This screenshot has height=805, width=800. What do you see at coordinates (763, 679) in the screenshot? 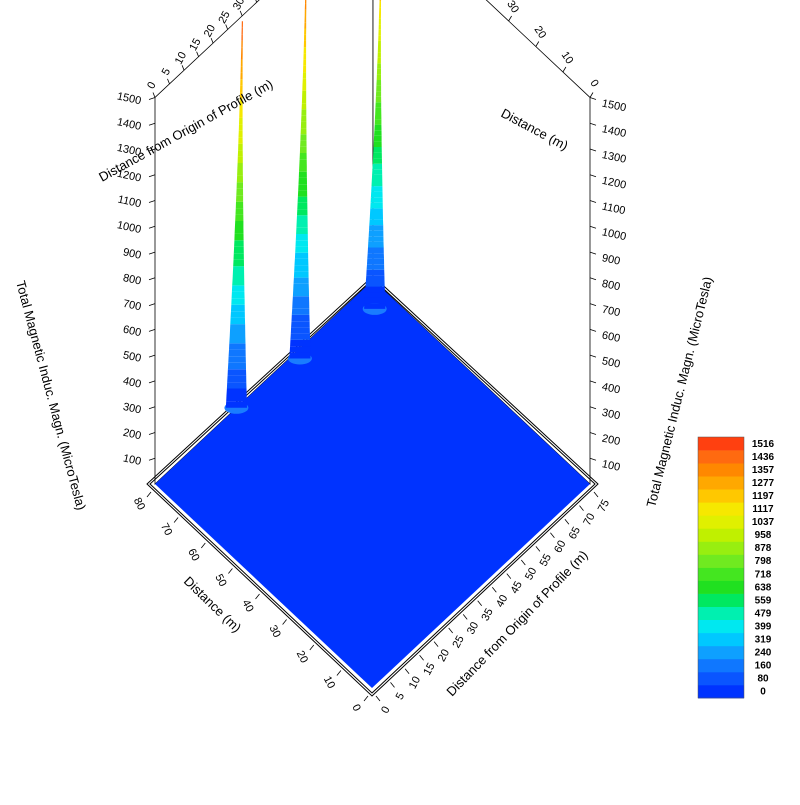
I see `legend-label: 80` at bounding box center [763, 679].